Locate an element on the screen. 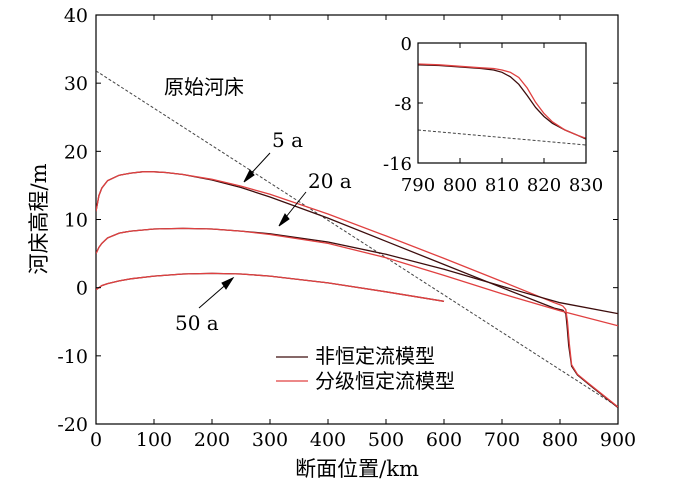 The width and height of the screenshot is (700, 489). main-y-tick-label-6: 40 is located at coordinates (76, 16).